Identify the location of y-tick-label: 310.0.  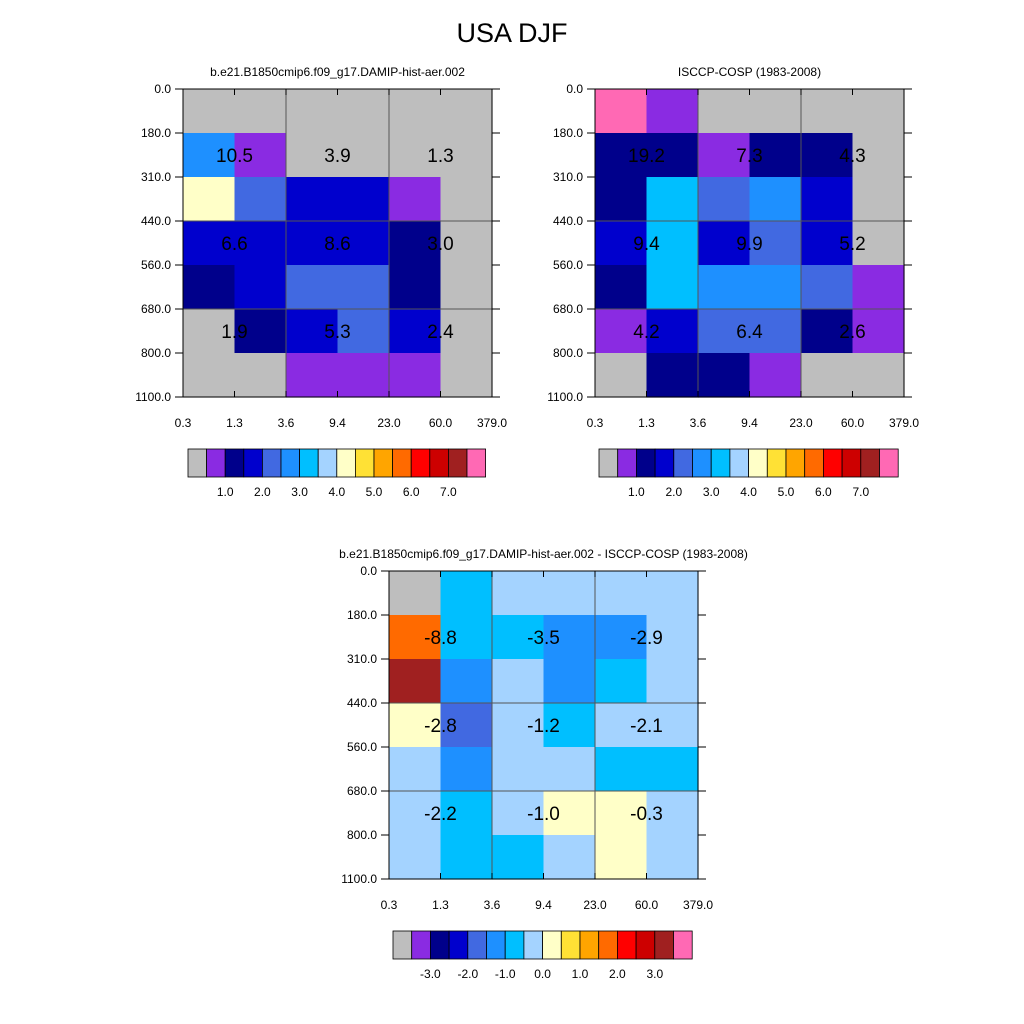
(568, 177).